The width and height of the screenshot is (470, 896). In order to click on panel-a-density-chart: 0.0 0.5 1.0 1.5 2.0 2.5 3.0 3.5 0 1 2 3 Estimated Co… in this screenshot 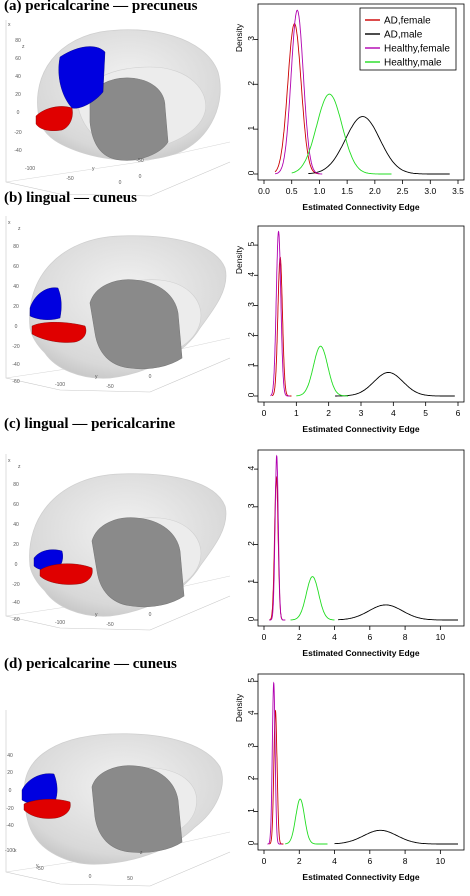, I will do `click(353, 114)`.